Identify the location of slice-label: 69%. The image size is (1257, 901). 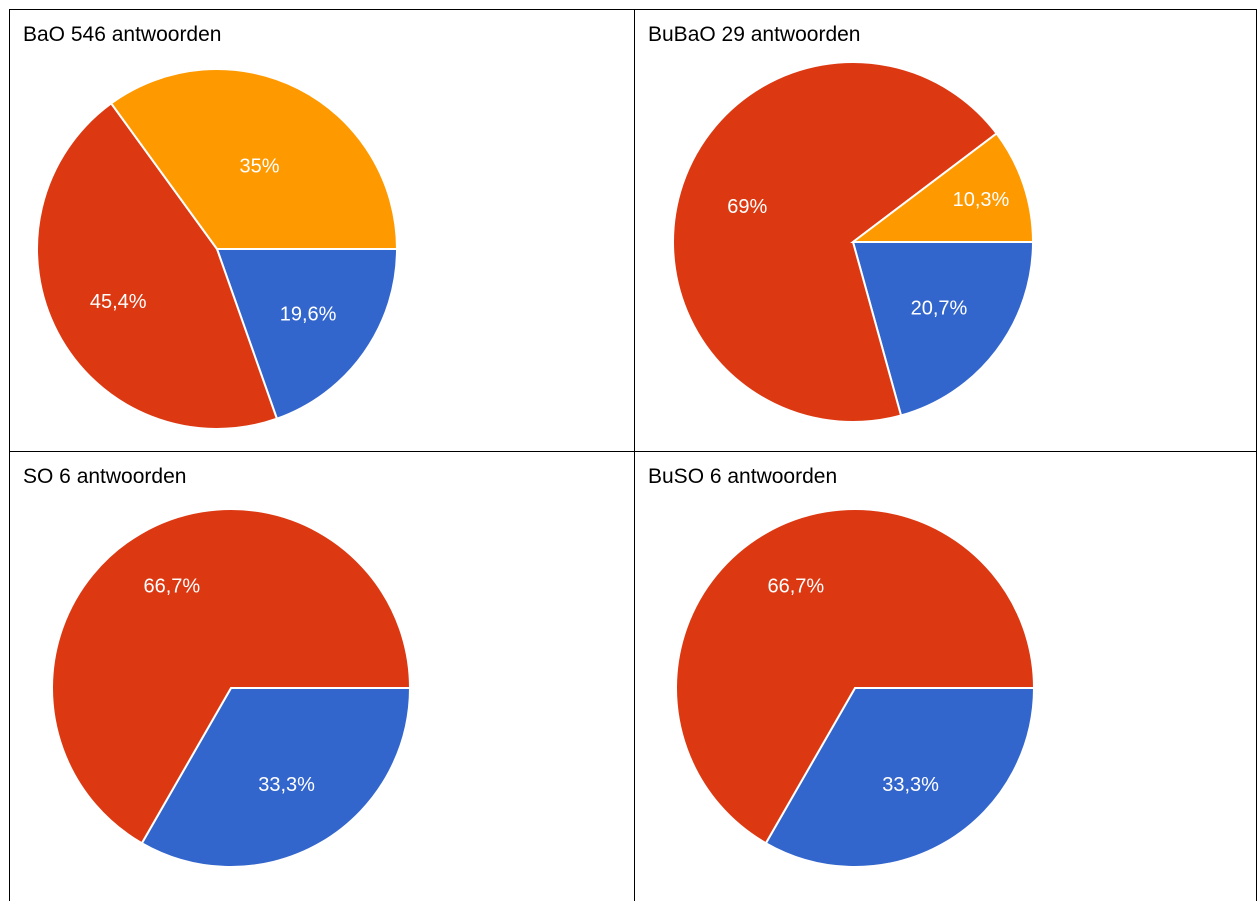
(747, 207).